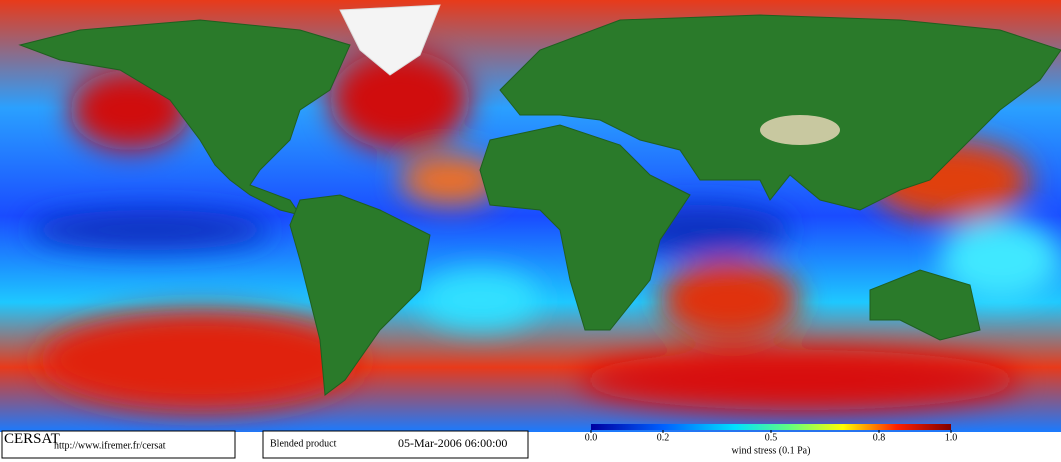 The height and width of the screenshot is (462, 1061). I want to click on product-box, so click(395, 444).